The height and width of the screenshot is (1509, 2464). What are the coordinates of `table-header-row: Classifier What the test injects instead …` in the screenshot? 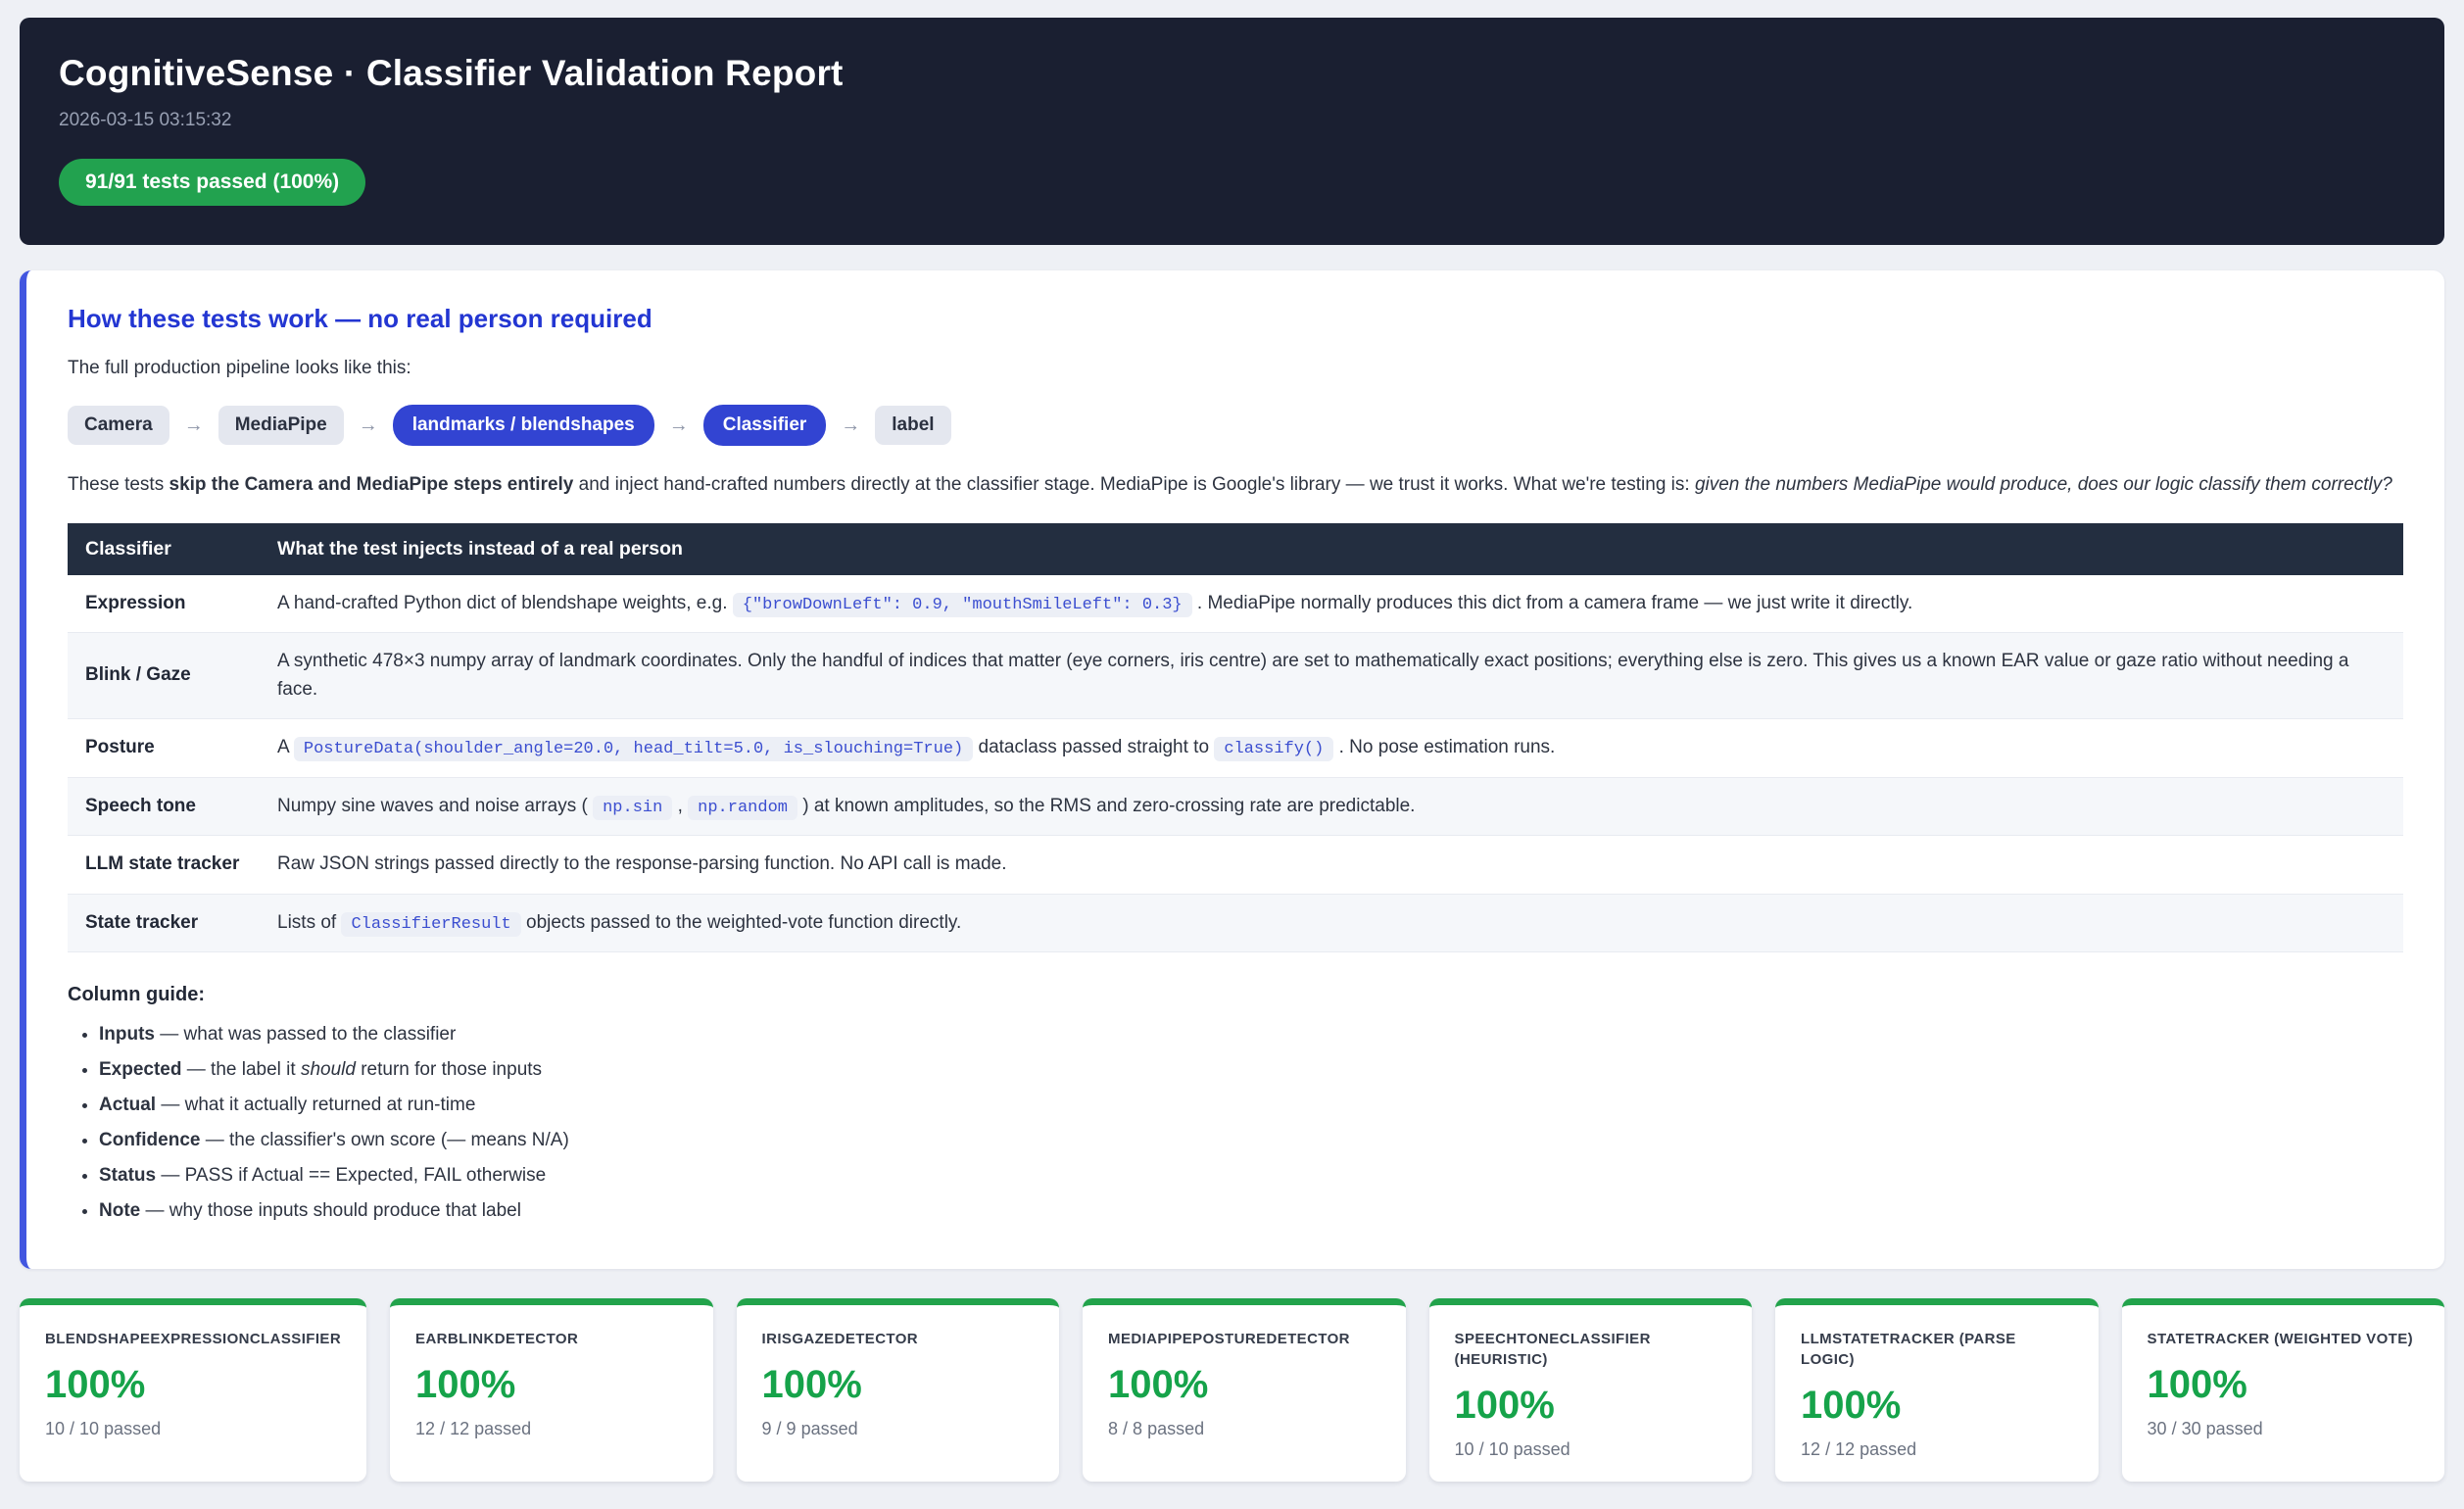 It's located at (1236, 548).